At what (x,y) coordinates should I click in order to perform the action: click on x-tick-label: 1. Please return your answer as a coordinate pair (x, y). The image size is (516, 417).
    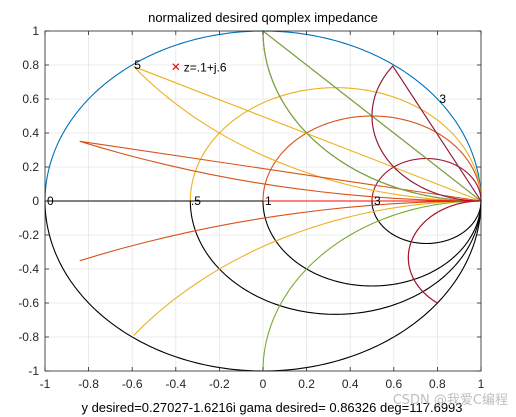
    Looking at the image, I should click on (481, 384).